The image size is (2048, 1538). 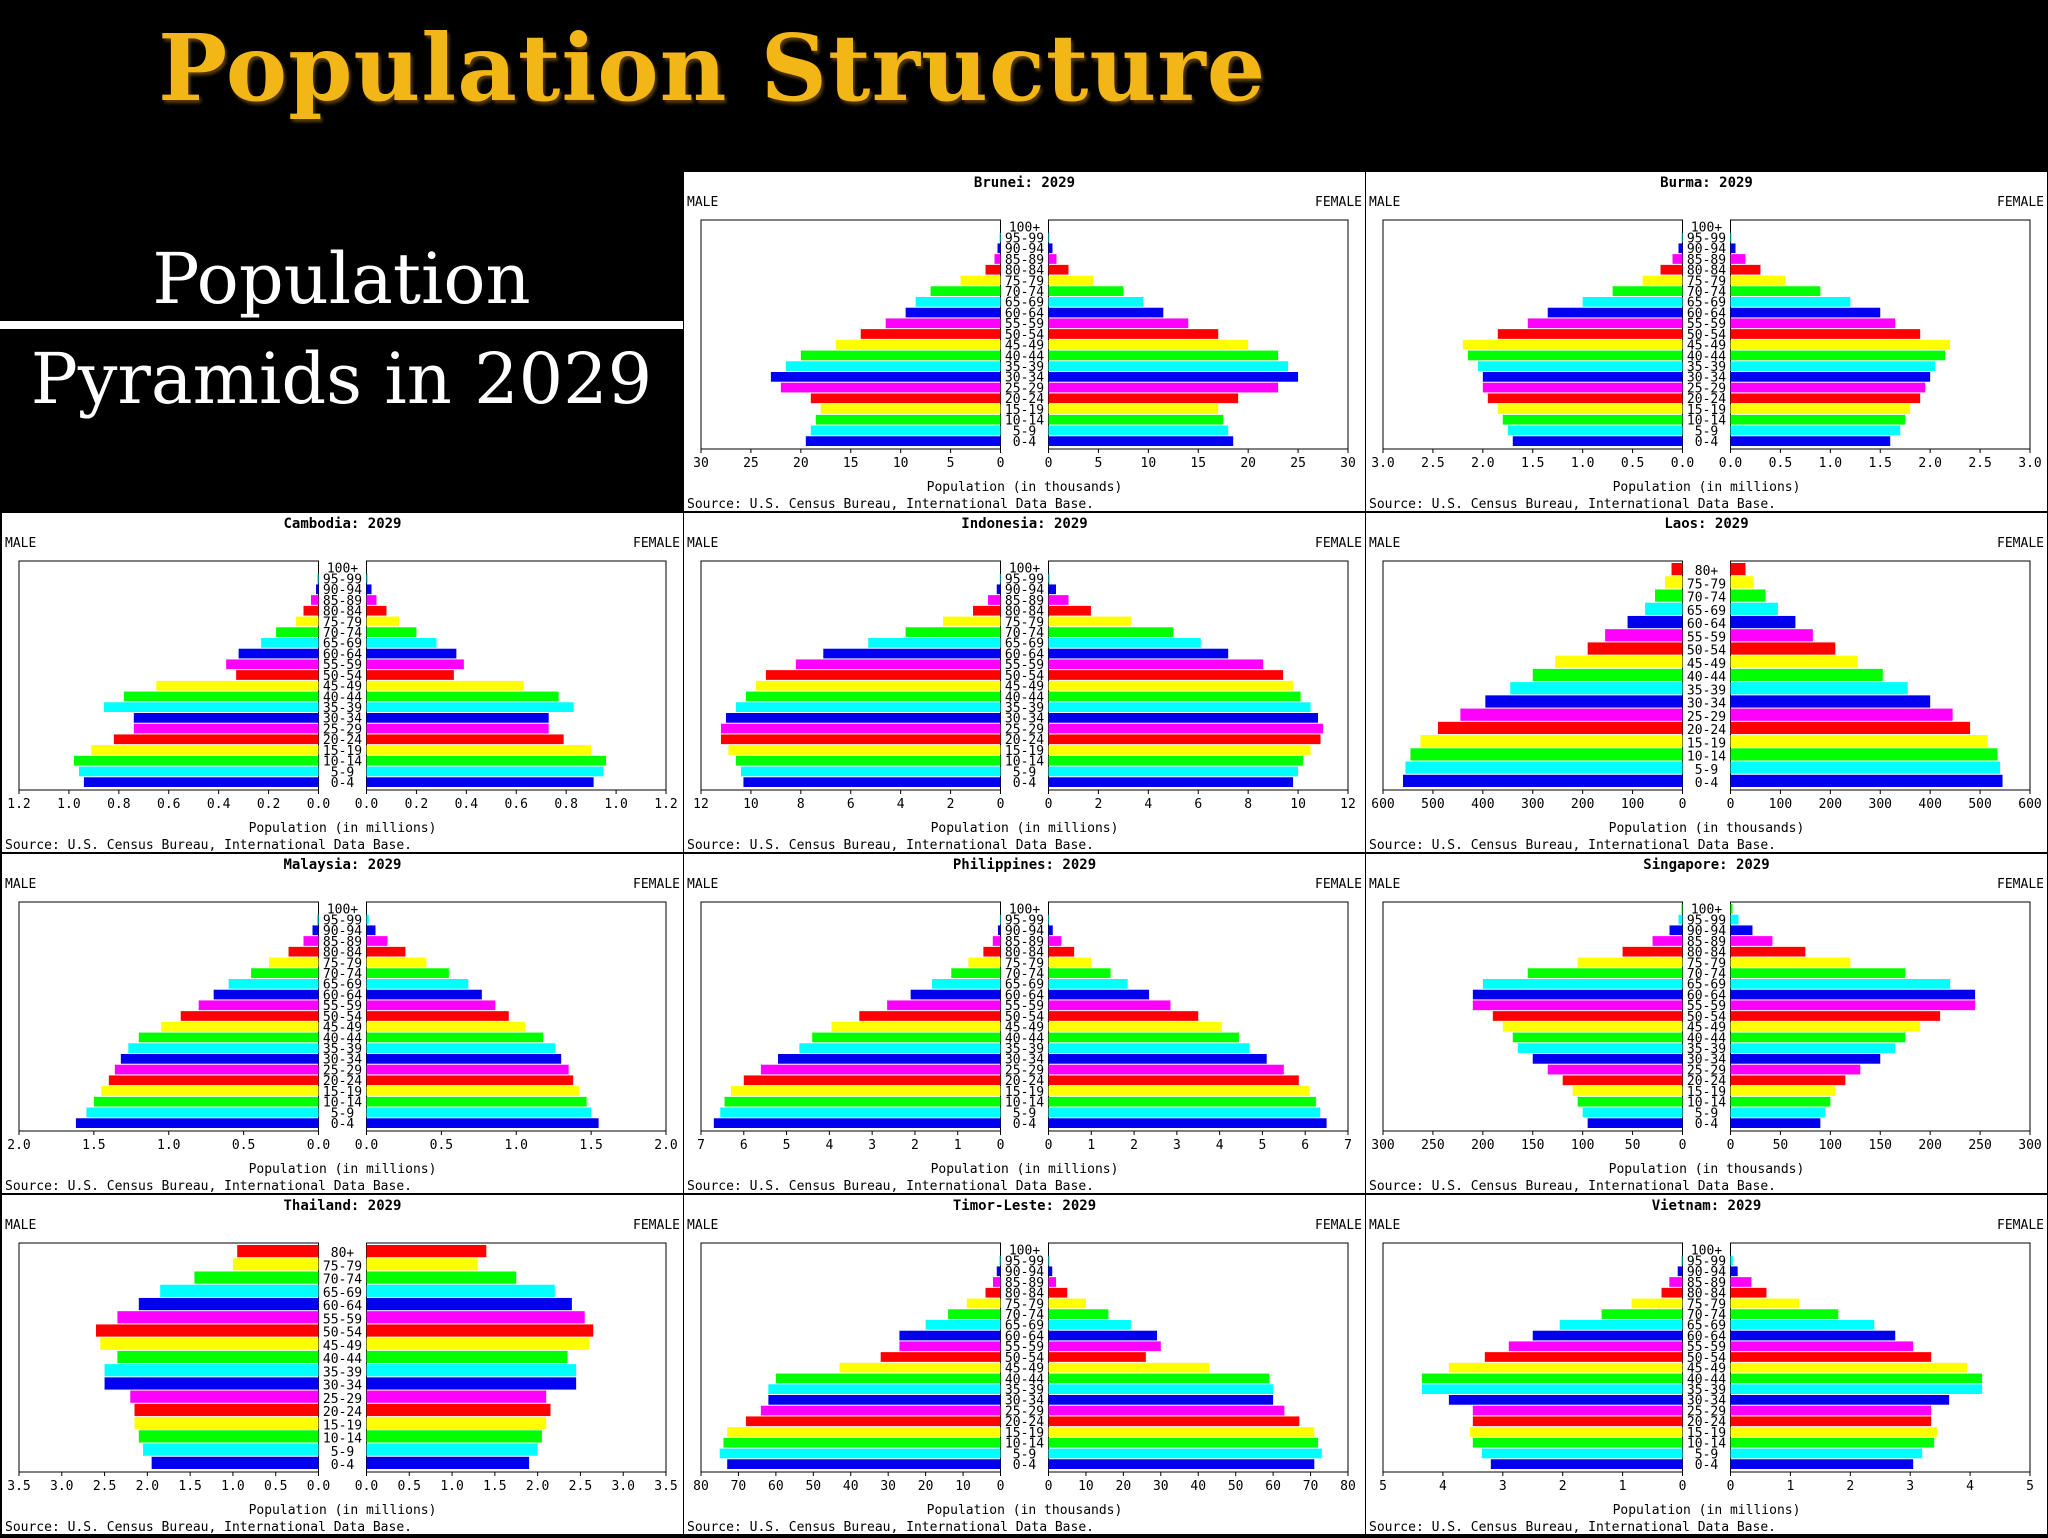 What do you see at coordinates (1024, 1272) in the screenshot?
I see `age-label: 90-94` at bounding box center [1024, 1272].